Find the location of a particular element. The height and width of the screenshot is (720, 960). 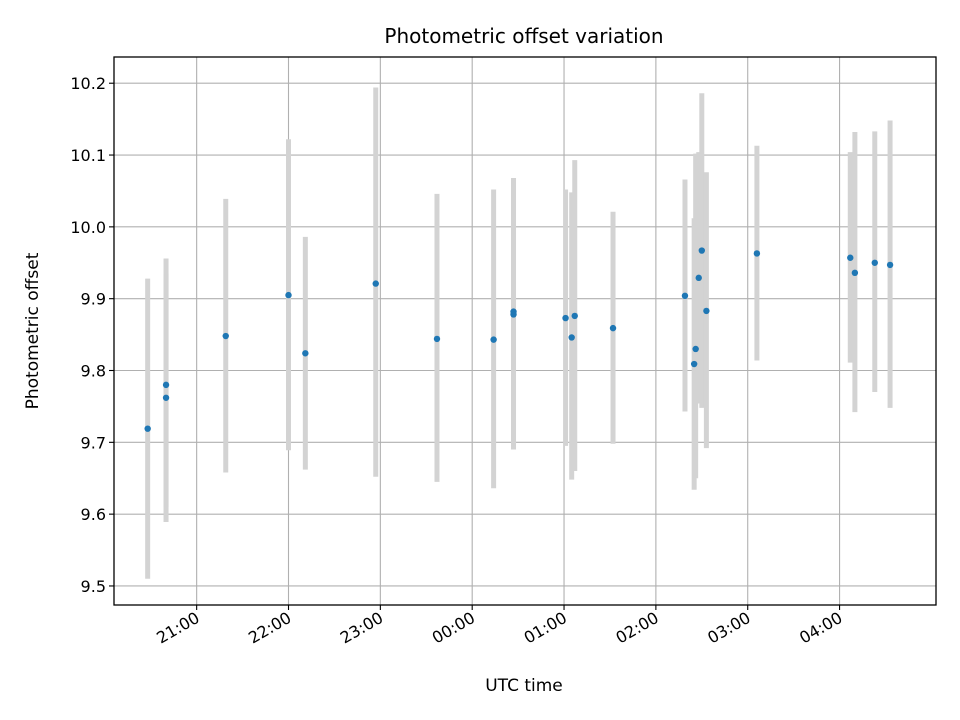

y-tick-label: 10.0 is located at coordinates (88, 227).